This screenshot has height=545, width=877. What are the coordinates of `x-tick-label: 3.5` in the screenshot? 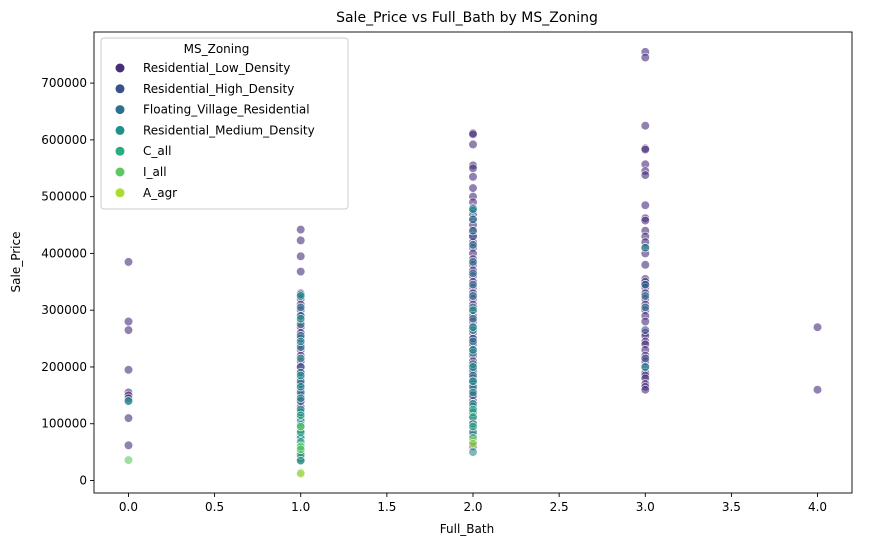 It's located at (731, 507).